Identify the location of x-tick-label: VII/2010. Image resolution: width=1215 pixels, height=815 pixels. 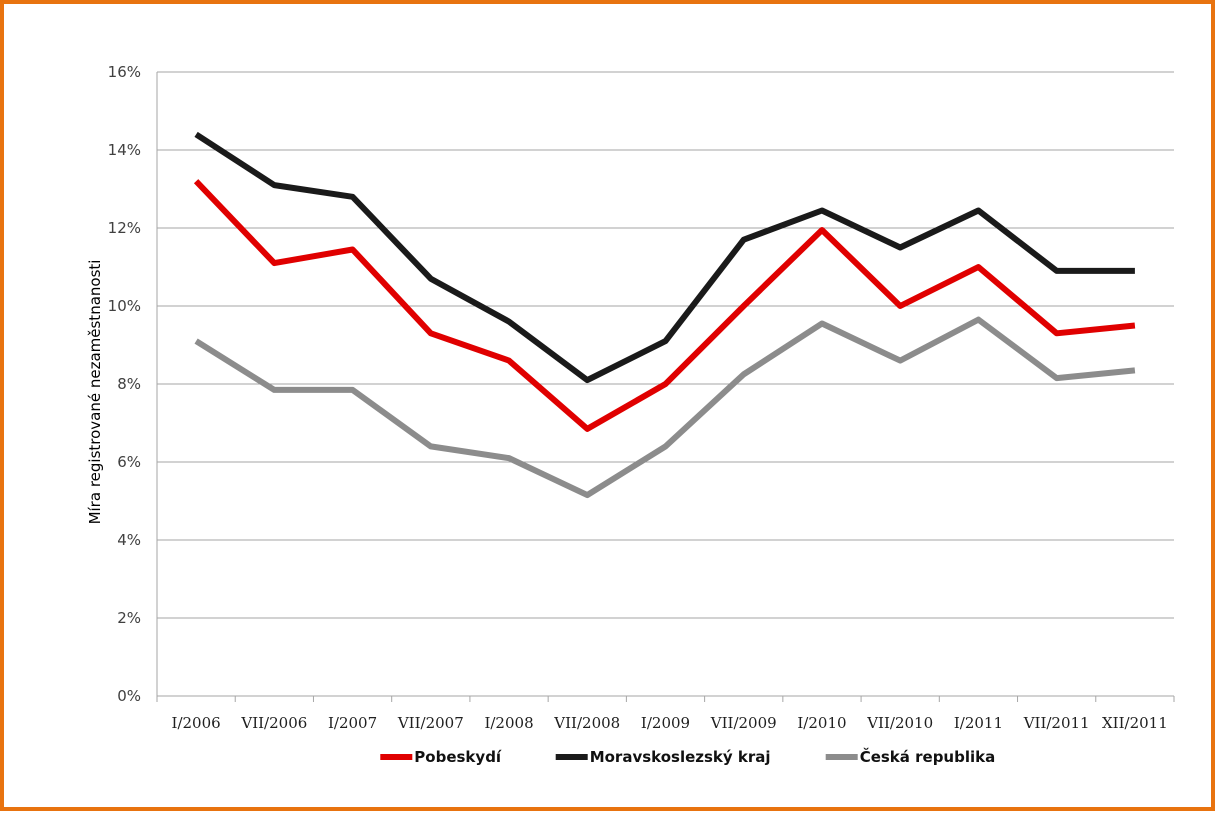
(899, 723).